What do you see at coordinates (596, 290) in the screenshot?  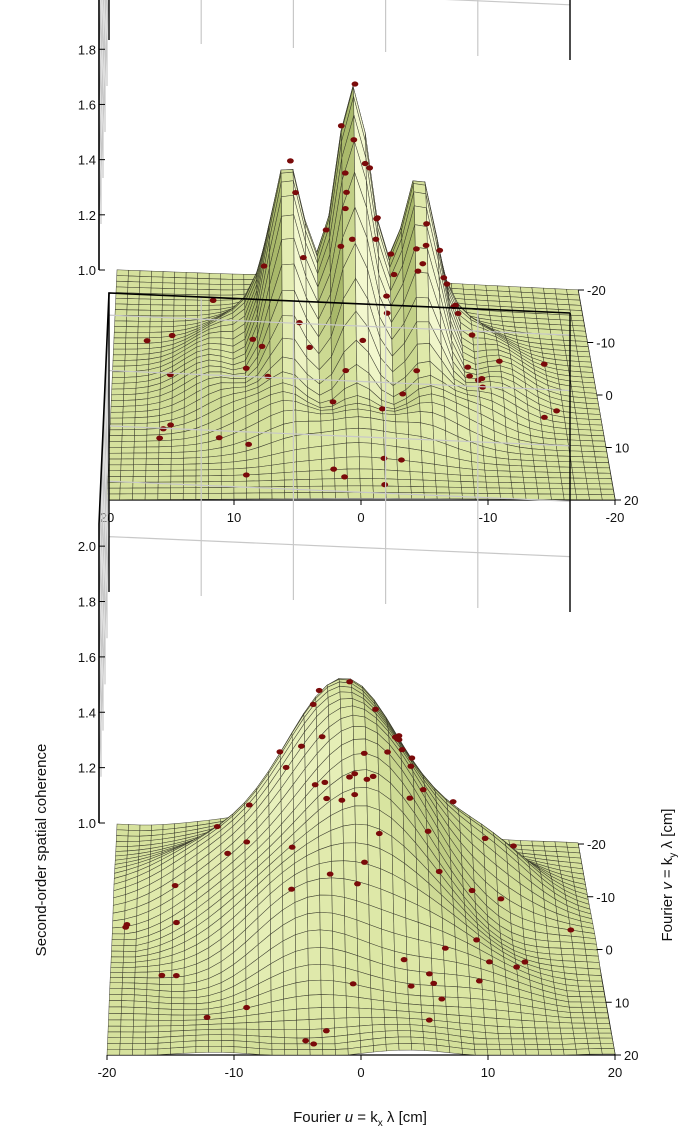 I see `y-tick-label: -20` at bounding box center [596, 290].